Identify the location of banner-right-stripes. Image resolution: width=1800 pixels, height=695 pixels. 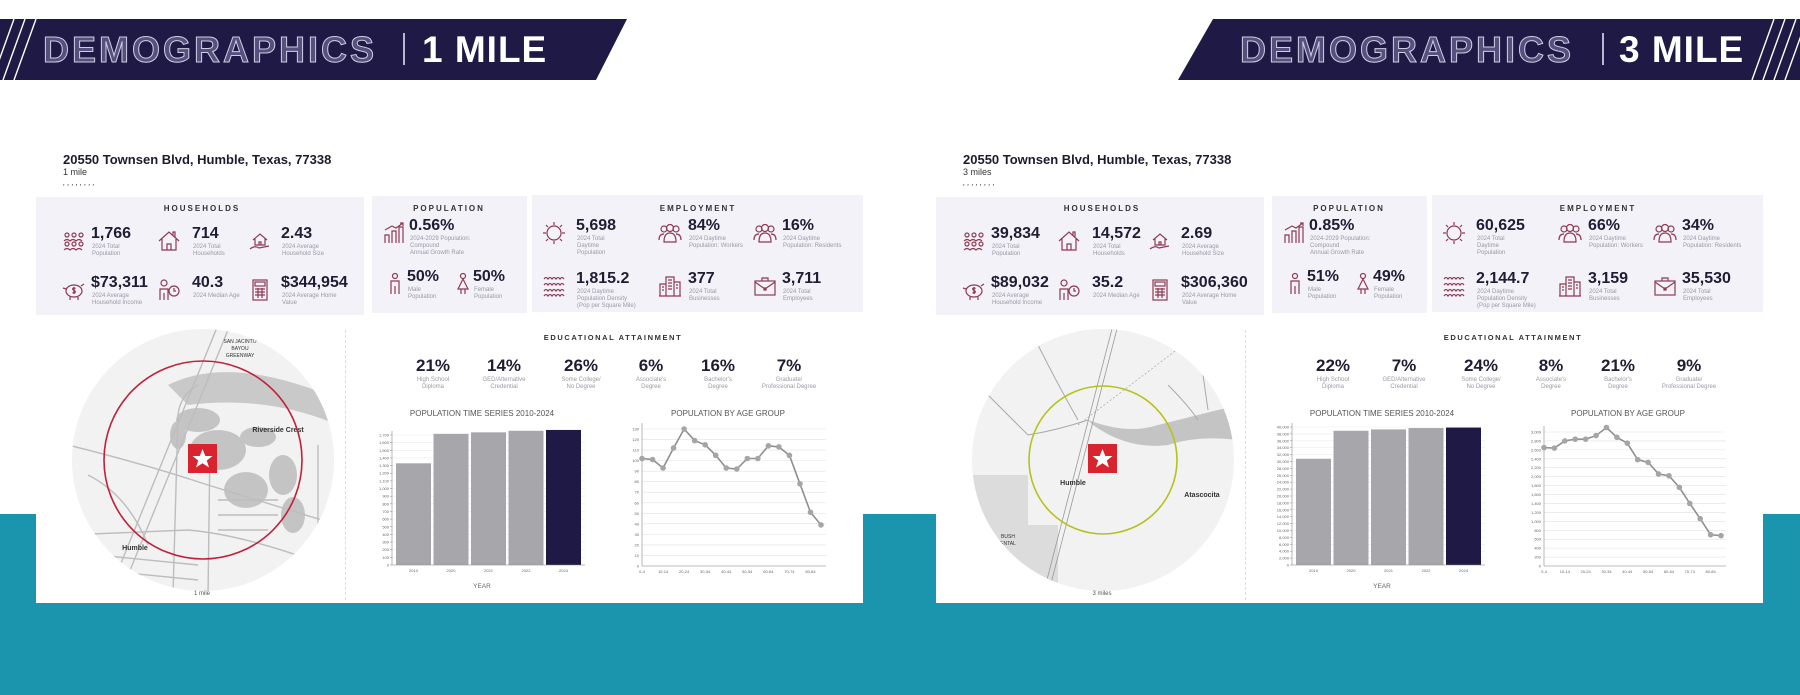
(1775, 49).